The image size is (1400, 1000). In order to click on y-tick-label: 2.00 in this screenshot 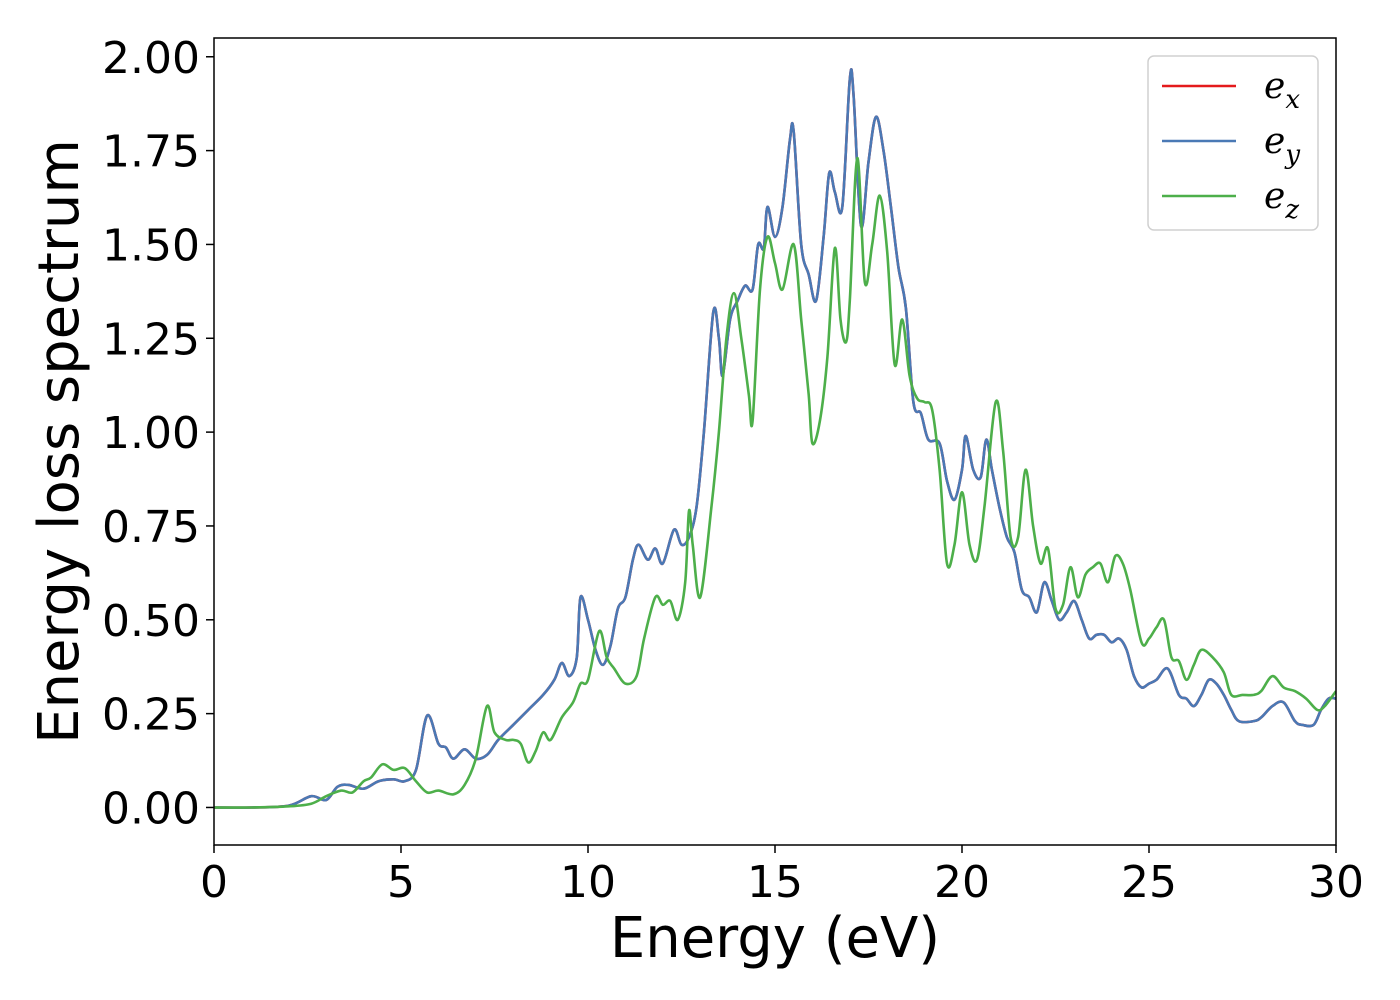, I will do `click(151, 58)`.